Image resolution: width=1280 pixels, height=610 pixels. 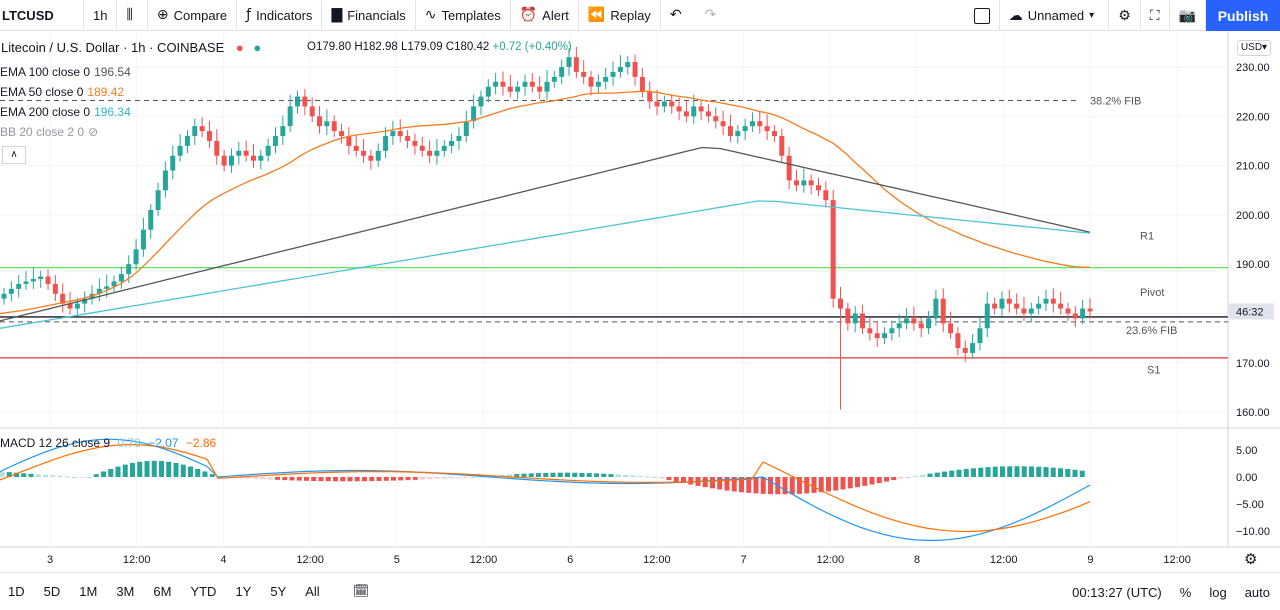 What do you see at coordinates (14, 155) in the screenshot?
I see `collapse-legend-button: ∧` at bounding box center [14, 155].